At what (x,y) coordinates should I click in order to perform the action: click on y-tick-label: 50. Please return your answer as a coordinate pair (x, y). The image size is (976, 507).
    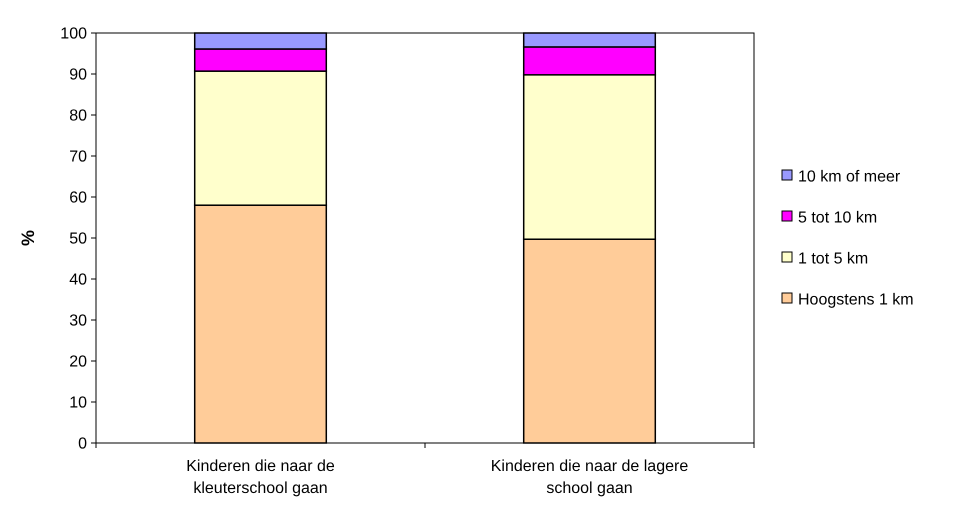
    Looking at the image, I should click on (78, 239).